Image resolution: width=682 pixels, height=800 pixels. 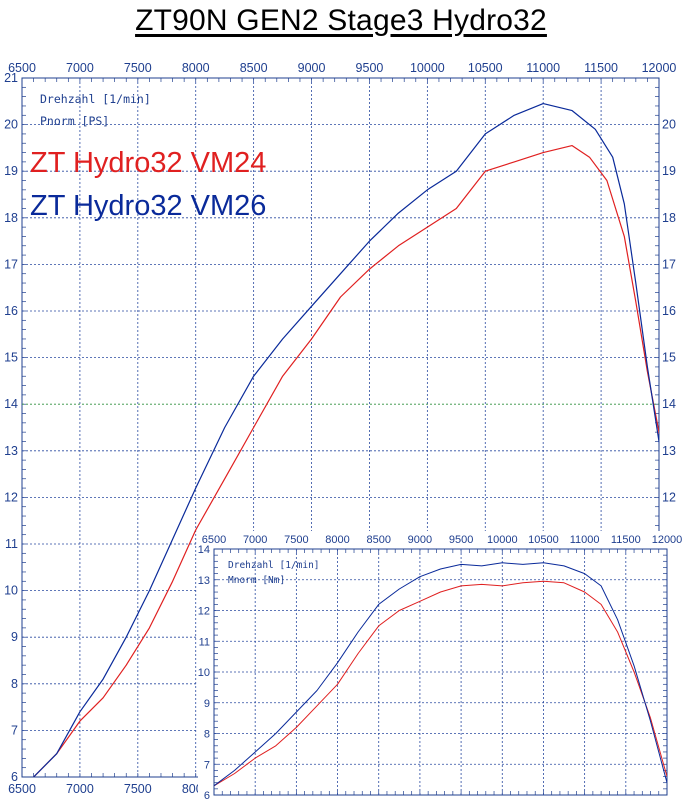 What do you see at coordinates (669, 404) in the screenshot?
I see `y-tick-label-right: 14` at bounding box center [669, 404].